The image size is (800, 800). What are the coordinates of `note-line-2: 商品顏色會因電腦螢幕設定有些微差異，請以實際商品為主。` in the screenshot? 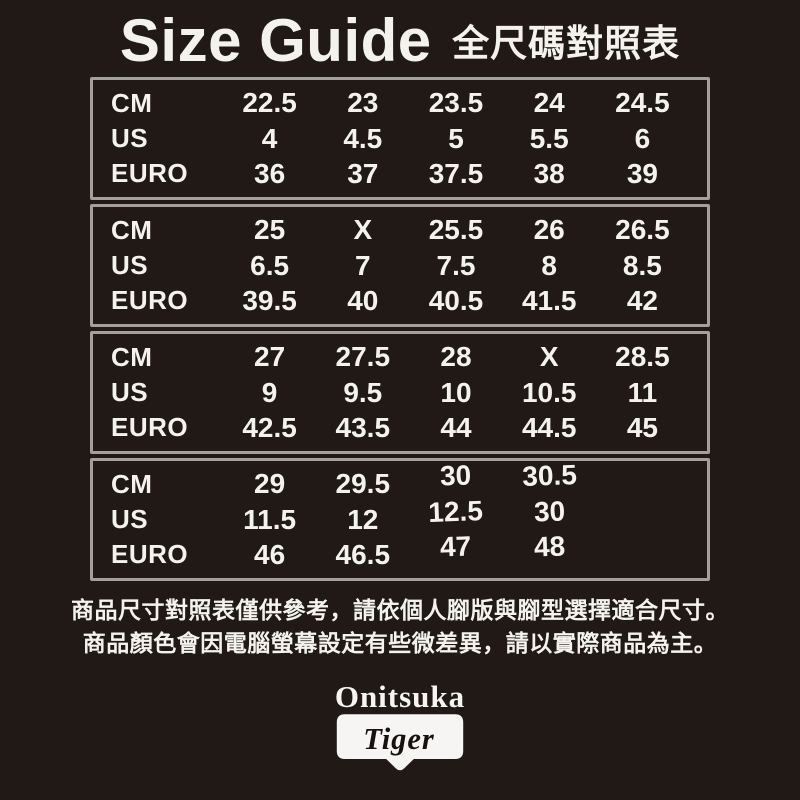 It's located at (400, 643).